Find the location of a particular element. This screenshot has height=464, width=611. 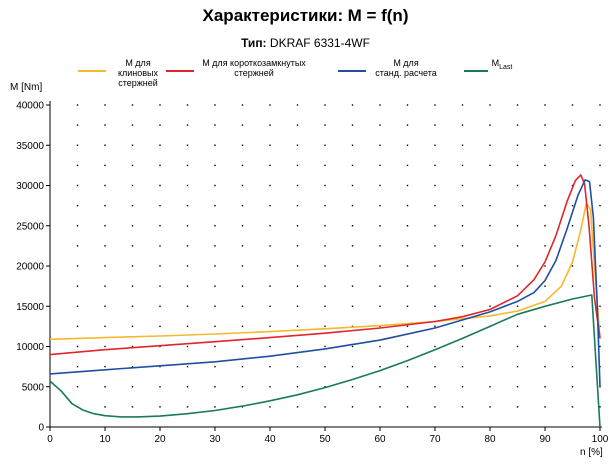

legend-label-wedge-line1: M для is located at coordinates (138, 63).